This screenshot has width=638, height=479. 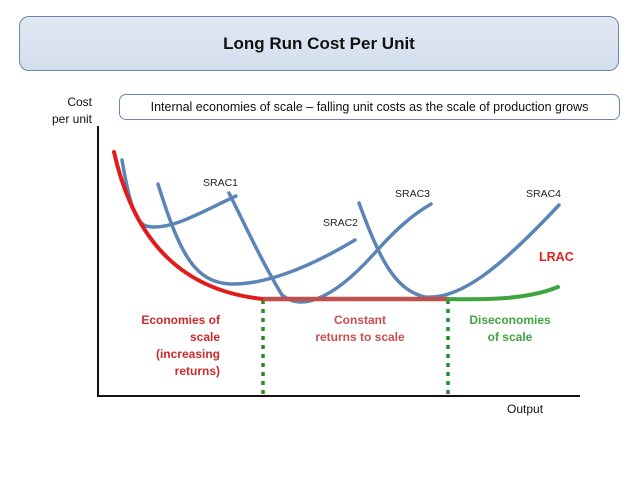 I want to click on lrac-diseconomies-segment, so click(x=503, y=293).